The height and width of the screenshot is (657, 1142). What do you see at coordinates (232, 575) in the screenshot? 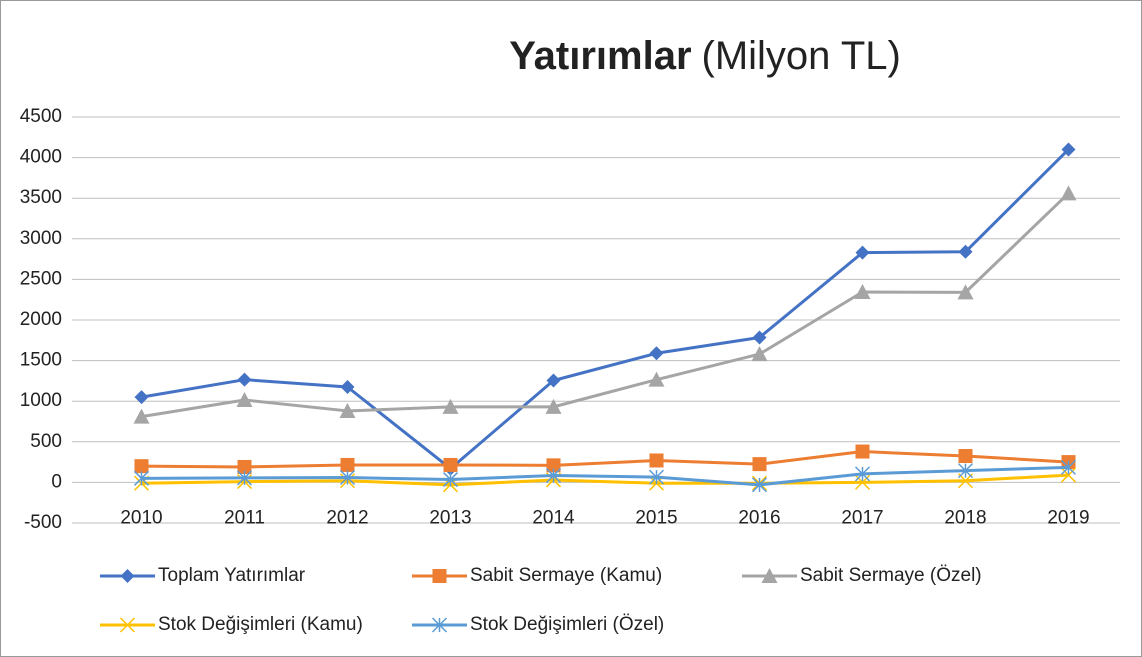
I see `legend-label: Toplam Yatırımlar` at bounding box center [232, 575].